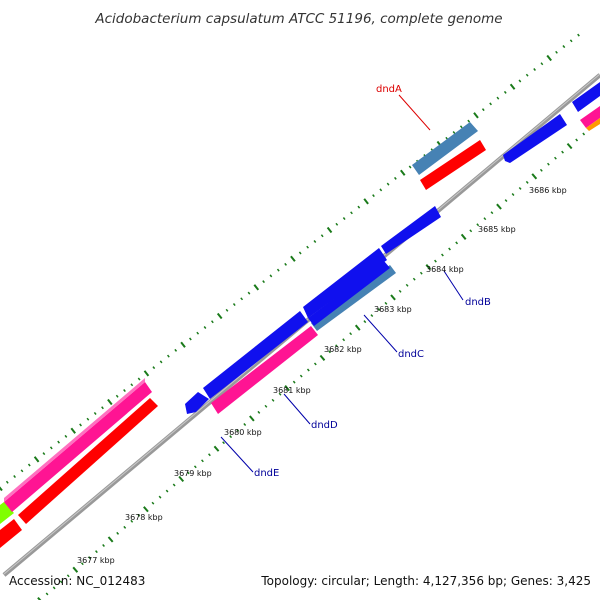 The height and width of the screenshot is (600, 600). I want to click on accession-text: Accession: NC_012483, so click(77, 581).